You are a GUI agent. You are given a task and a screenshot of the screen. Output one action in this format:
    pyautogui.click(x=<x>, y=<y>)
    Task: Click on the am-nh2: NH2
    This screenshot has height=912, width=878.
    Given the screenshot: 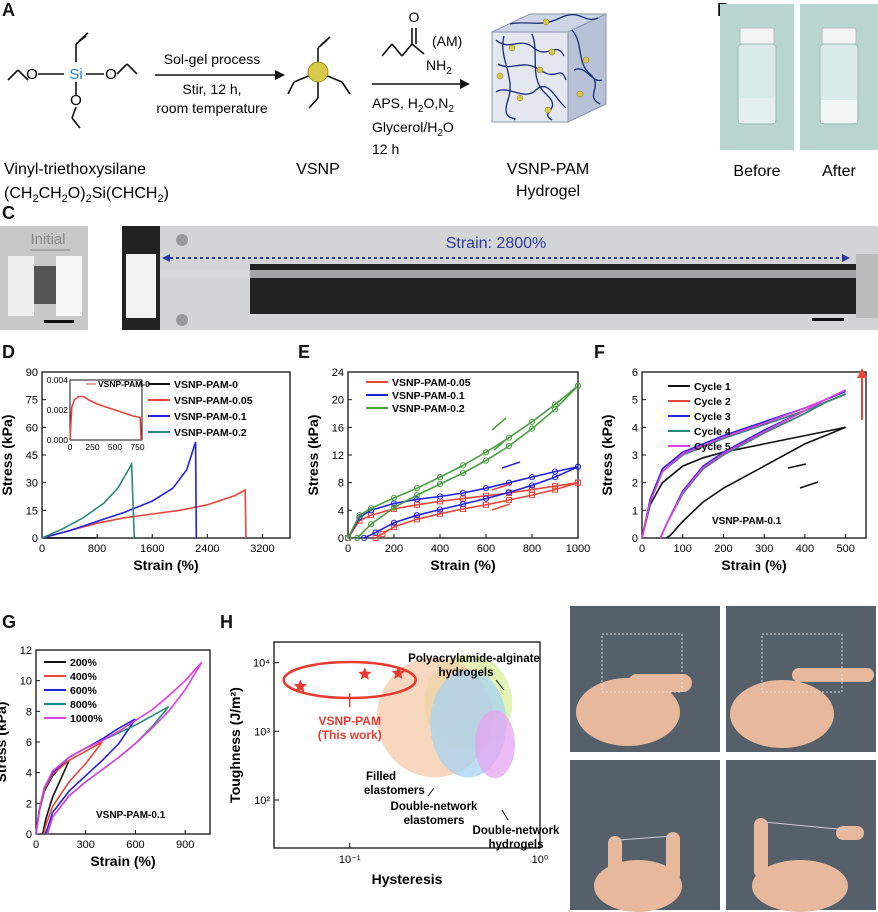 What is the action you would take?
    pyautogui.click(x=439, y=67)
    